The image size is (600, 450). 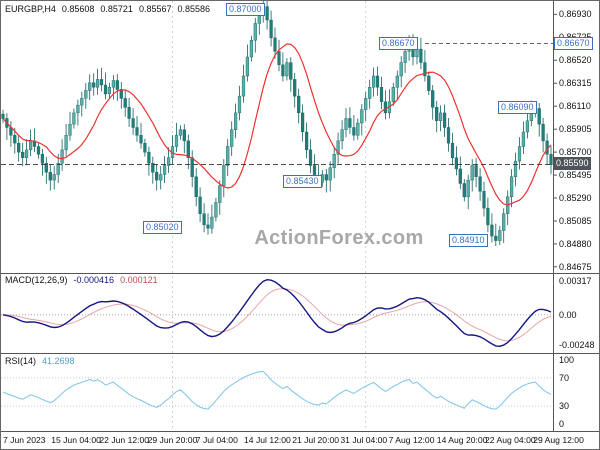 What do you see at coordinates (194, 9) in the screenshot?
I see `close-value: 0.85586` at bounding box center [194, 9].